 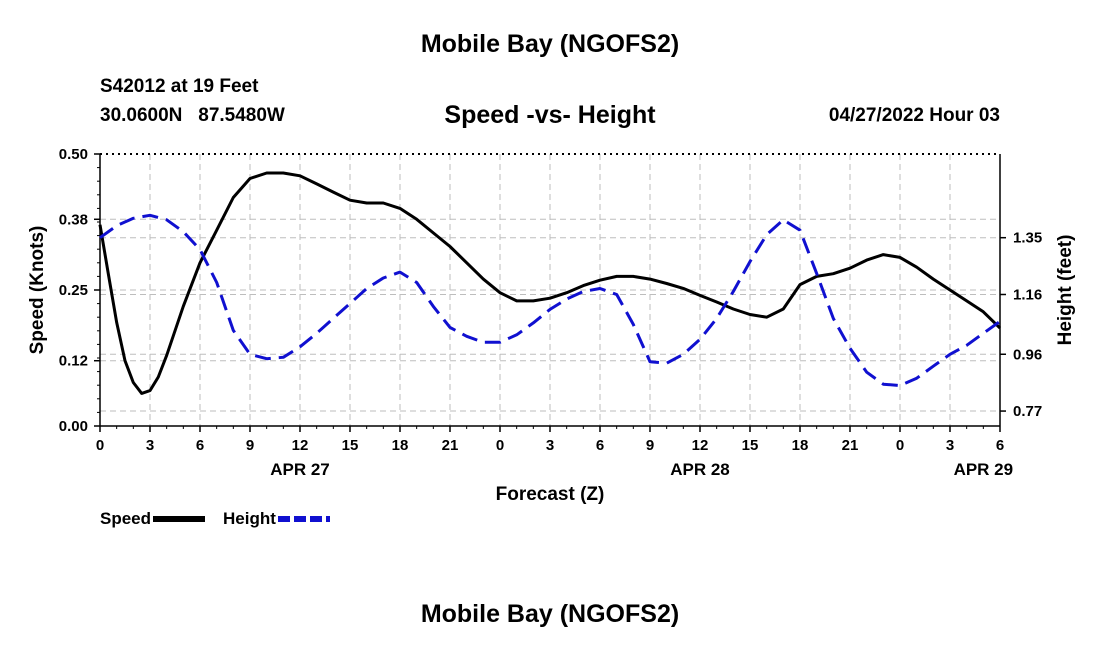 I want to click on x-axis-label: Forecast (Z), so click(x=550, y=494).